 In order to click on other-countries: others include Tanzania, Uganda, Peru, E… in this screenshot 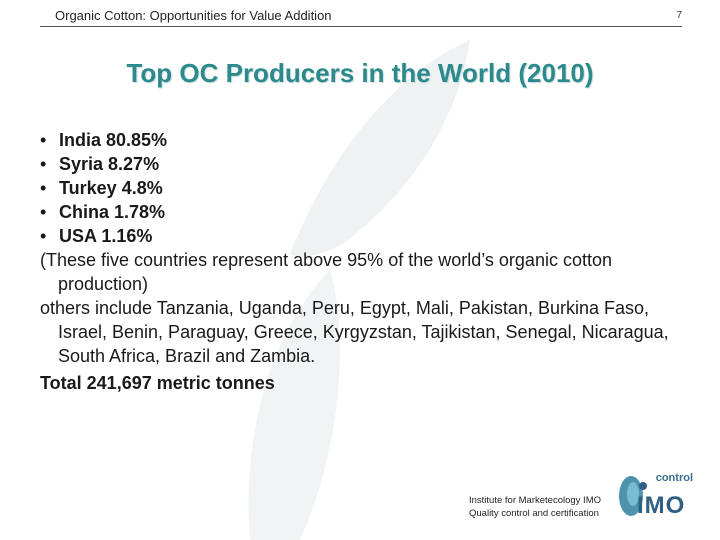, I will do `click(354, 332)`.